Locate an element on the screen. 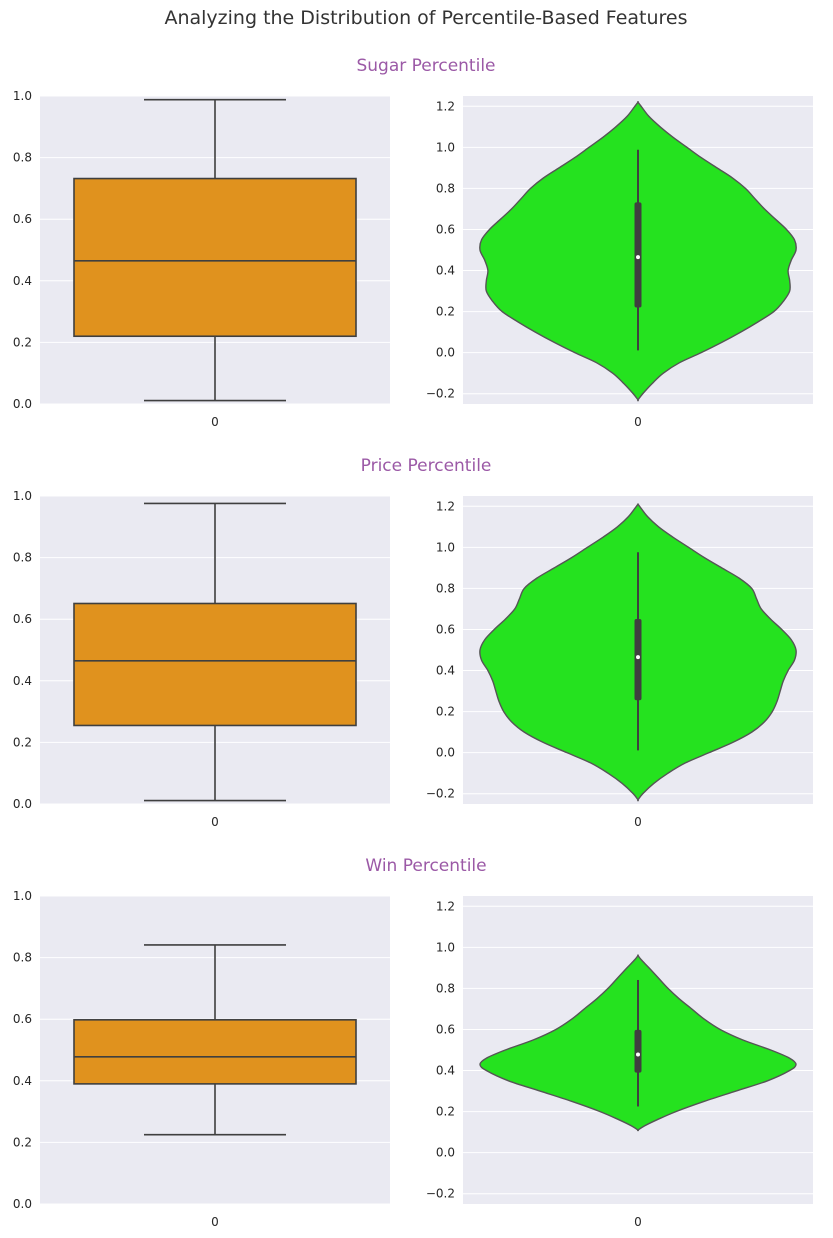  section-title: Price Percentile is located at coordinates (426, 466).